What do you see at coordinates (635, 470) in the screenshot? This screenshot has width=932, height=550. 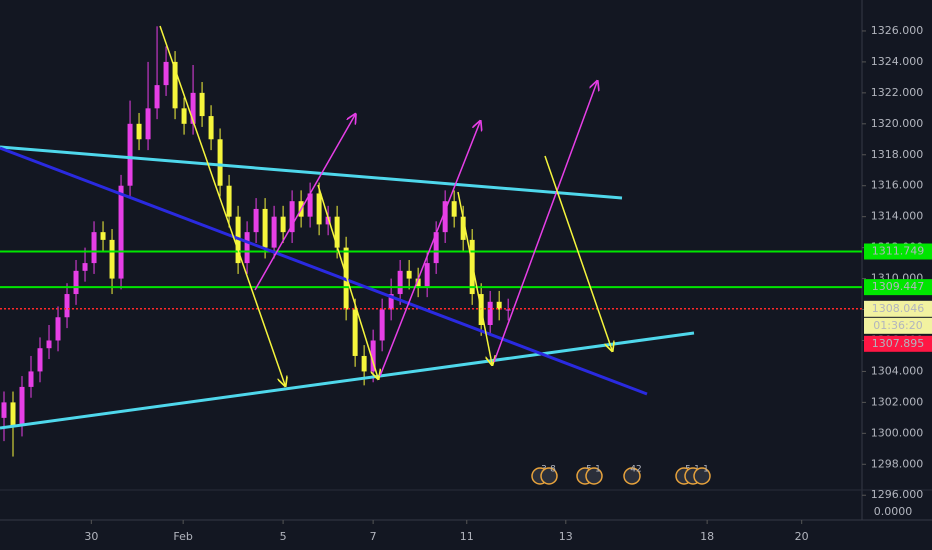 I see `event-label: 42` at bounding box center [635, 470].